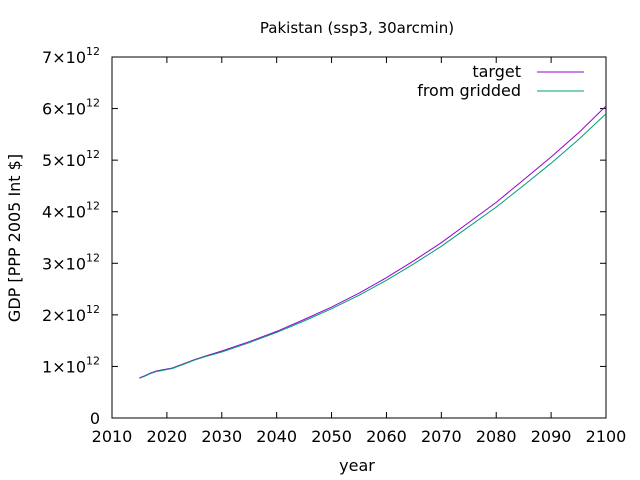 This screenshot has height=480, width=640. I want to click on y-tick-label: 0, so click(95, 418).